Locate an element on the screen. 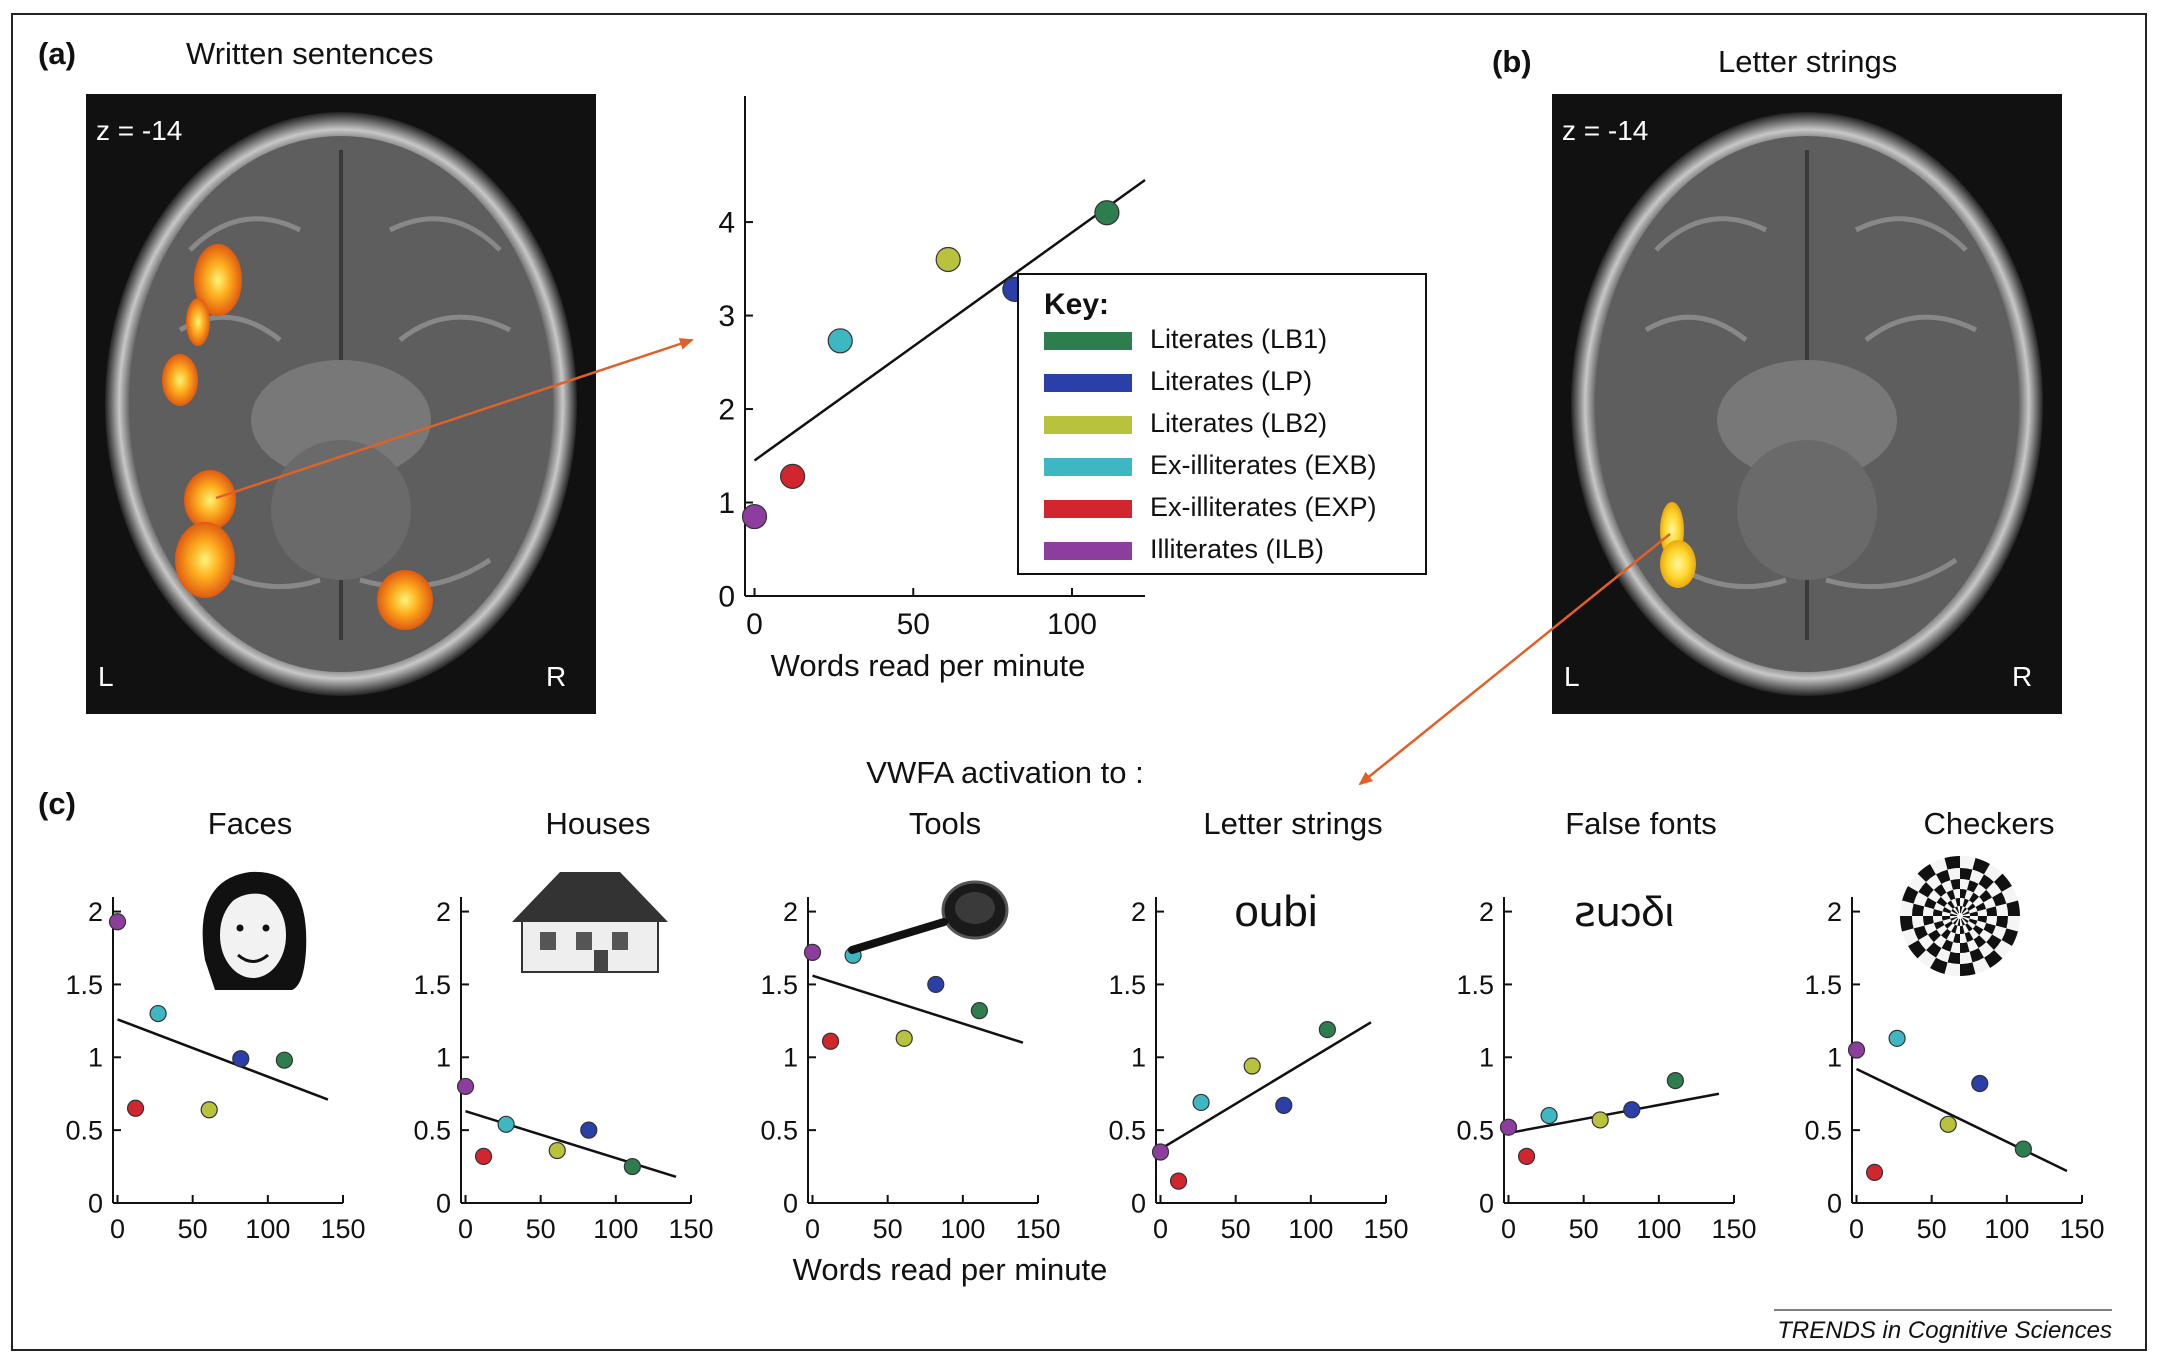 The width and height of the screenshot is (2158, 1365). title-letter-strings: Letter strings is located at coordinates (1807, 61).